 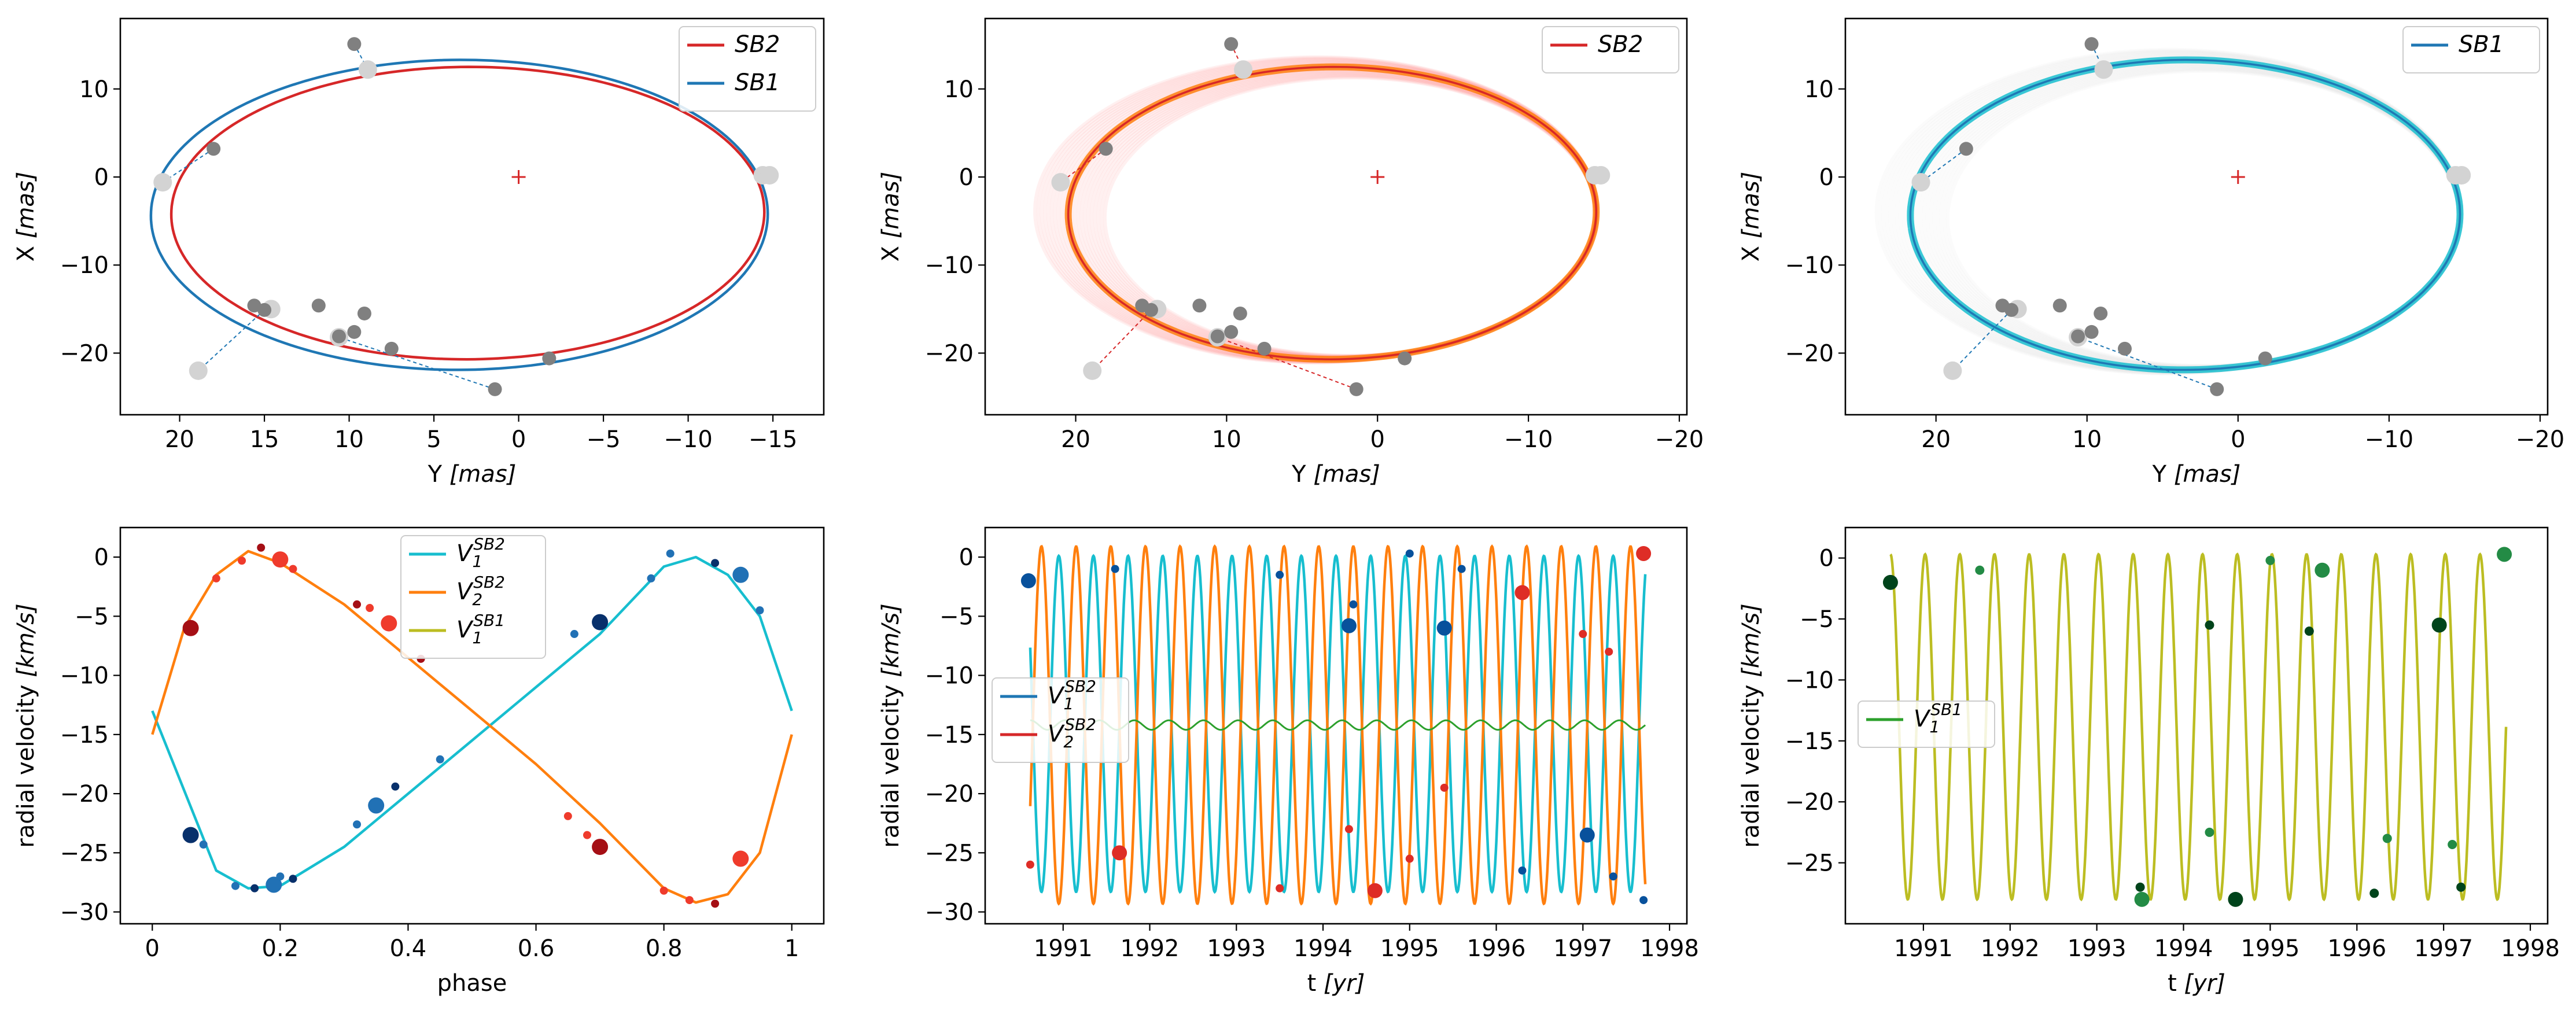 I want to click on rv-curve-v2, so click(x=1338, y=725).